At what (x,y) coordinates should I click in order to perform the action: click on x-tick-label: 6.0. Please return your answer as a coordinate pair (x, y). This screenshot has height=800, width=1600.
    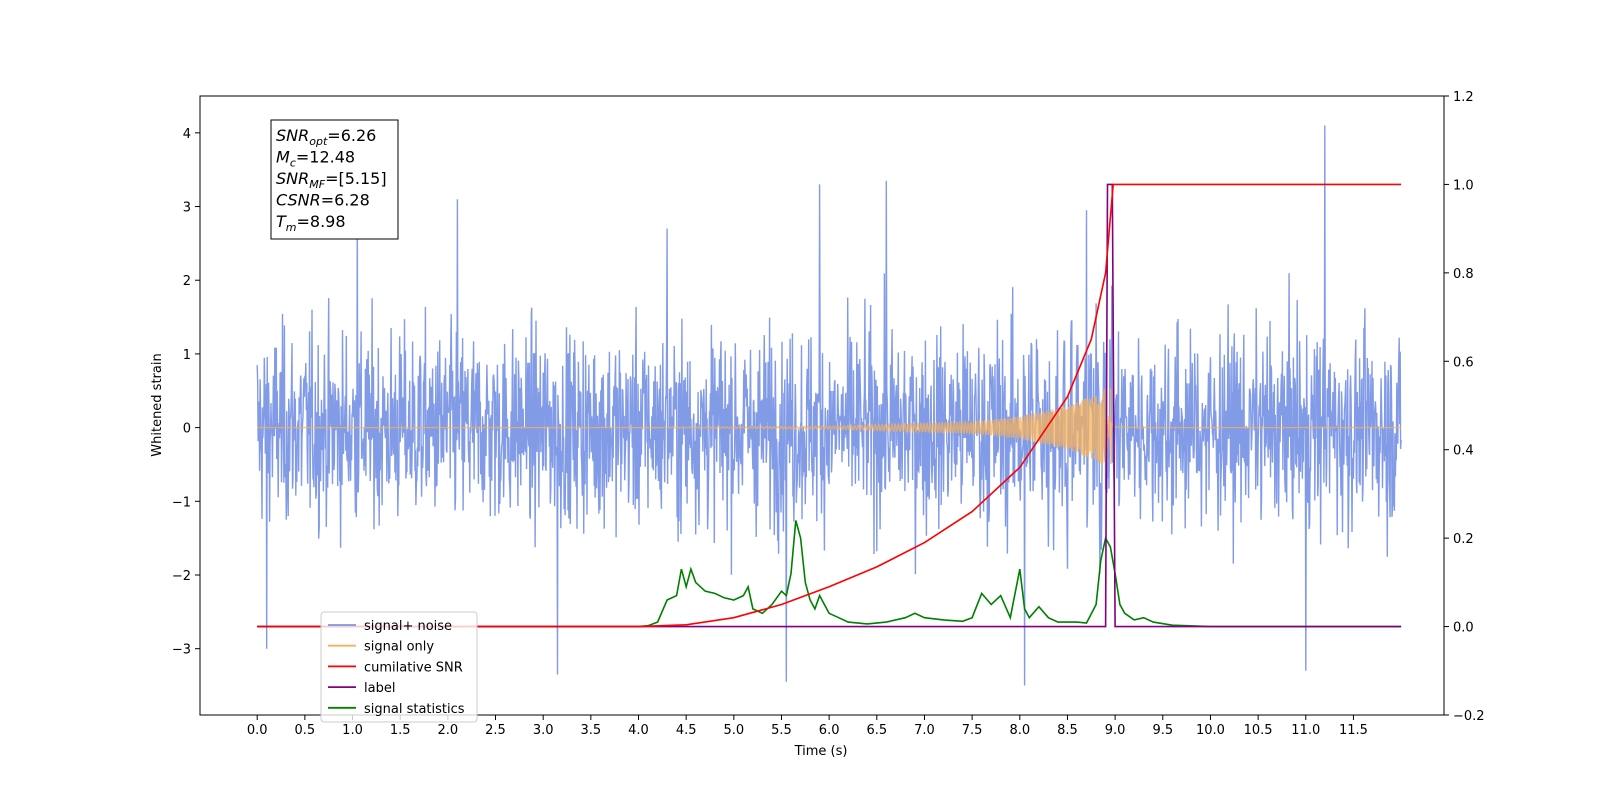
    Looking at the image, I should click on (829, 730).